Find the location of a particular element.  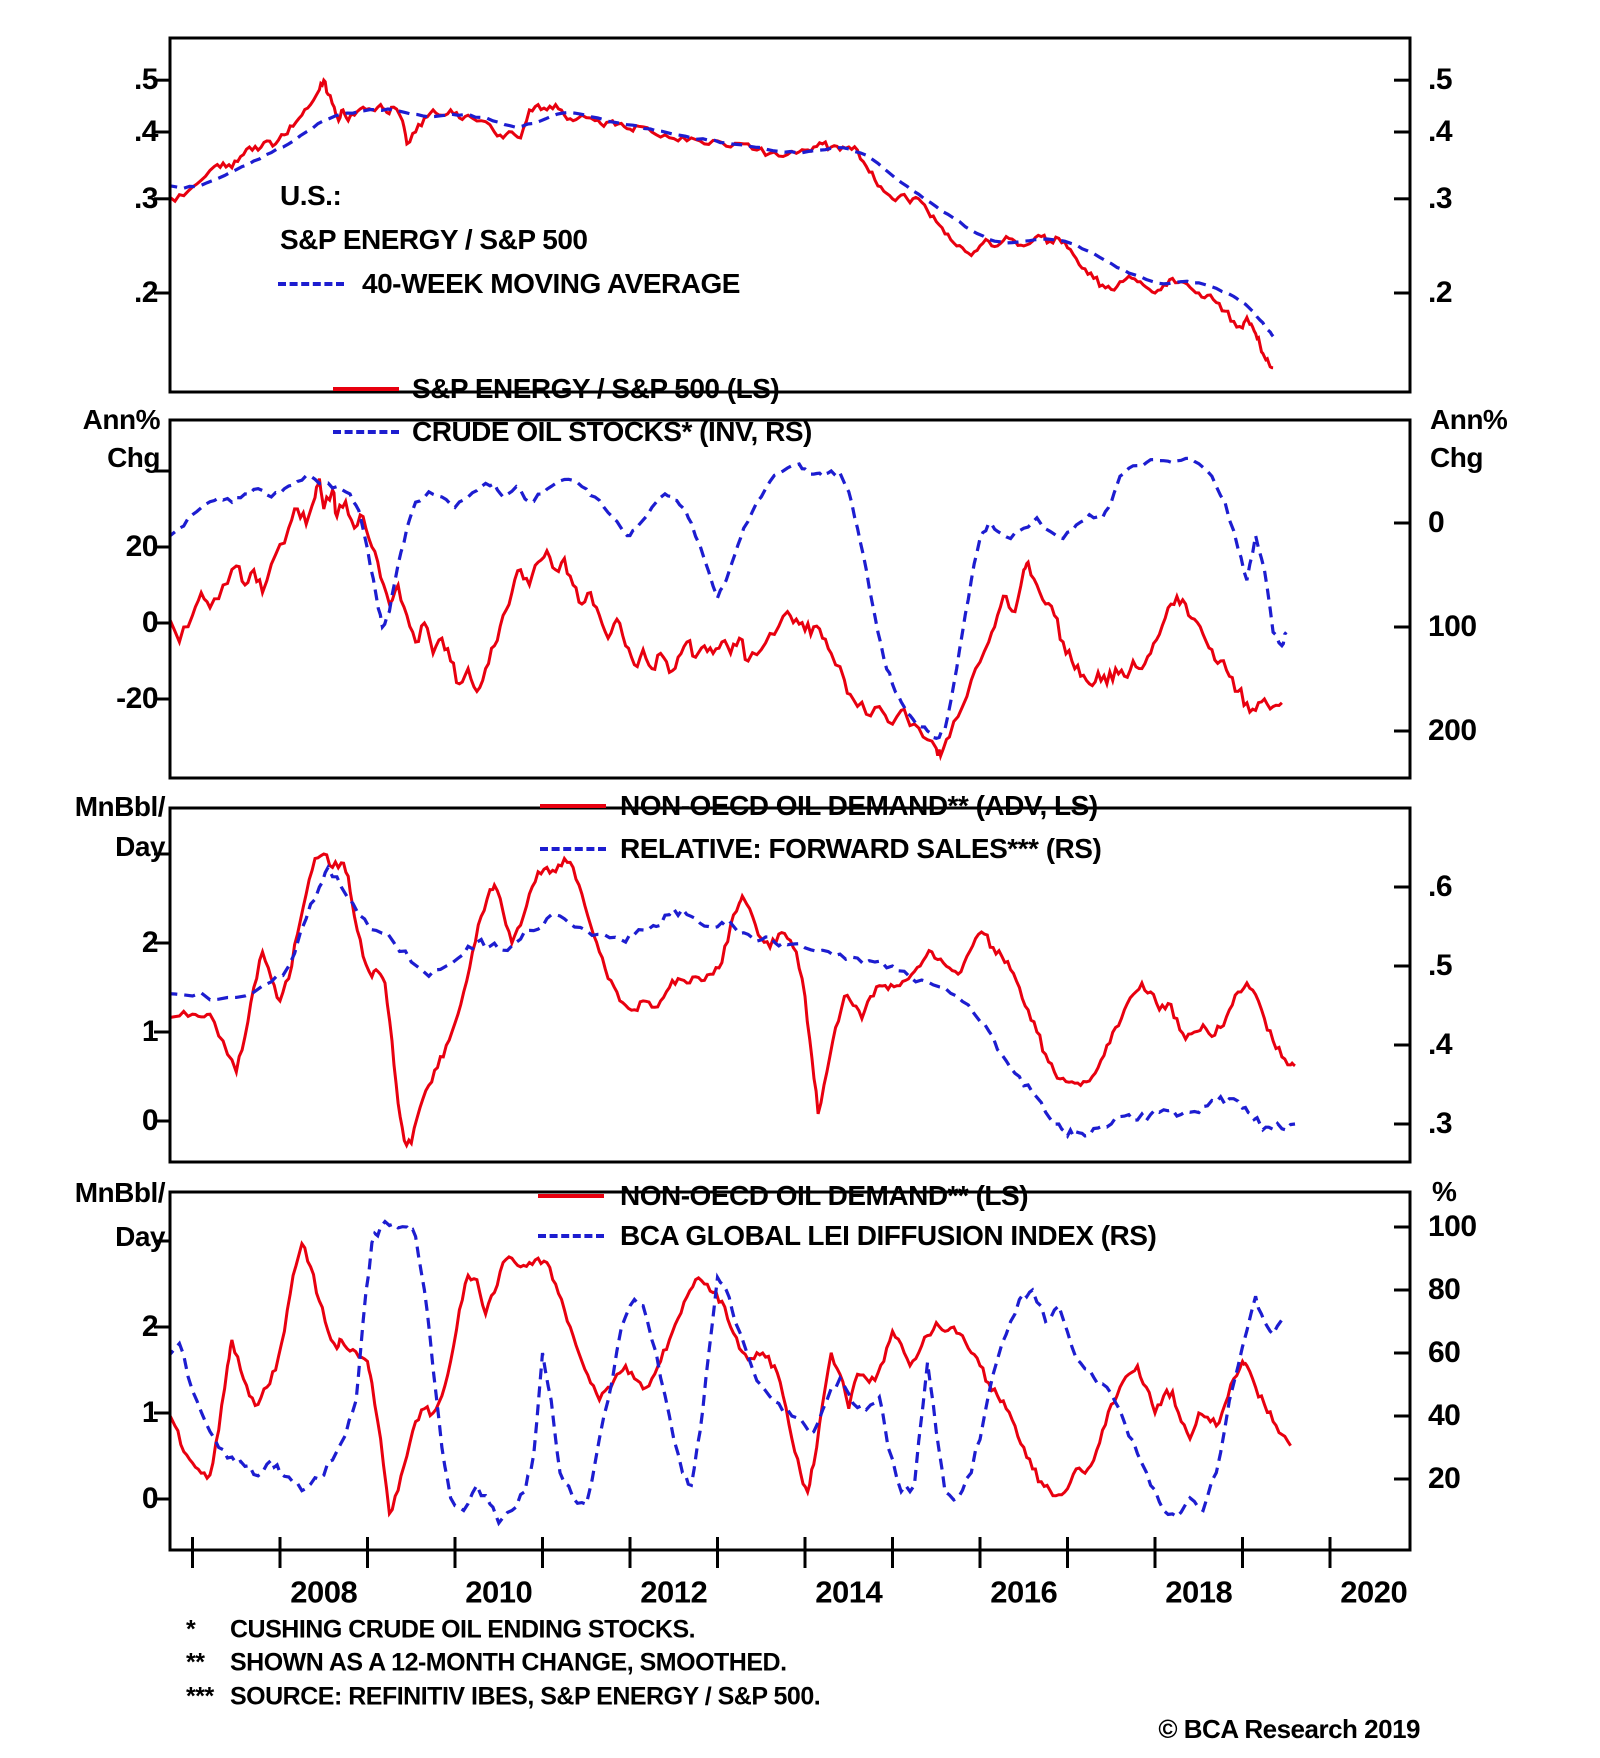

left-tick-label-panel1: .2 is located at coordinates (146, 292).